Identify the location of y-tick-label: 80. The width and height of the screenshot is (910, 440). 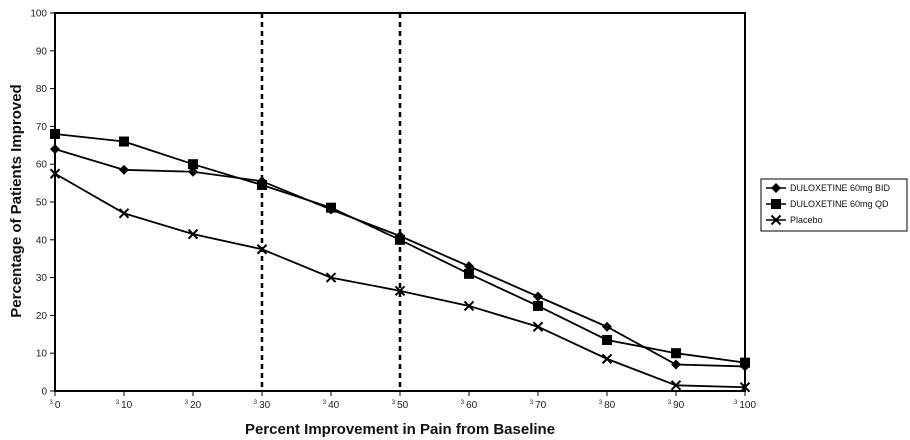
(42, 89).